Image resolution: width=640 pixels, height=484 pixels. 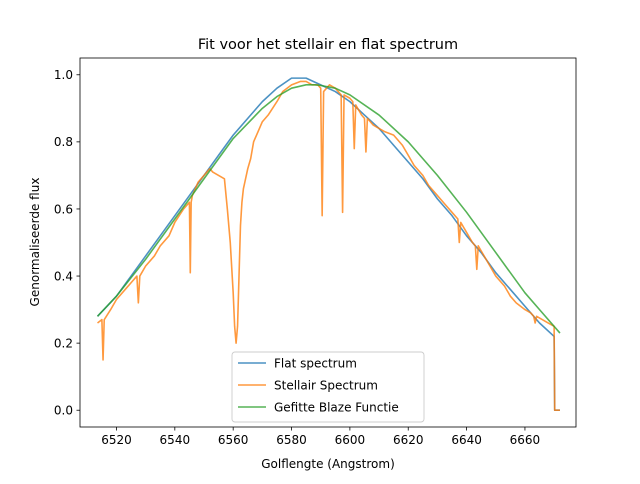 What do you see at coordinates (315, 363) in the screenshot?
I see `legend-label: Flat spectrum` at bounding box center [315, 363].